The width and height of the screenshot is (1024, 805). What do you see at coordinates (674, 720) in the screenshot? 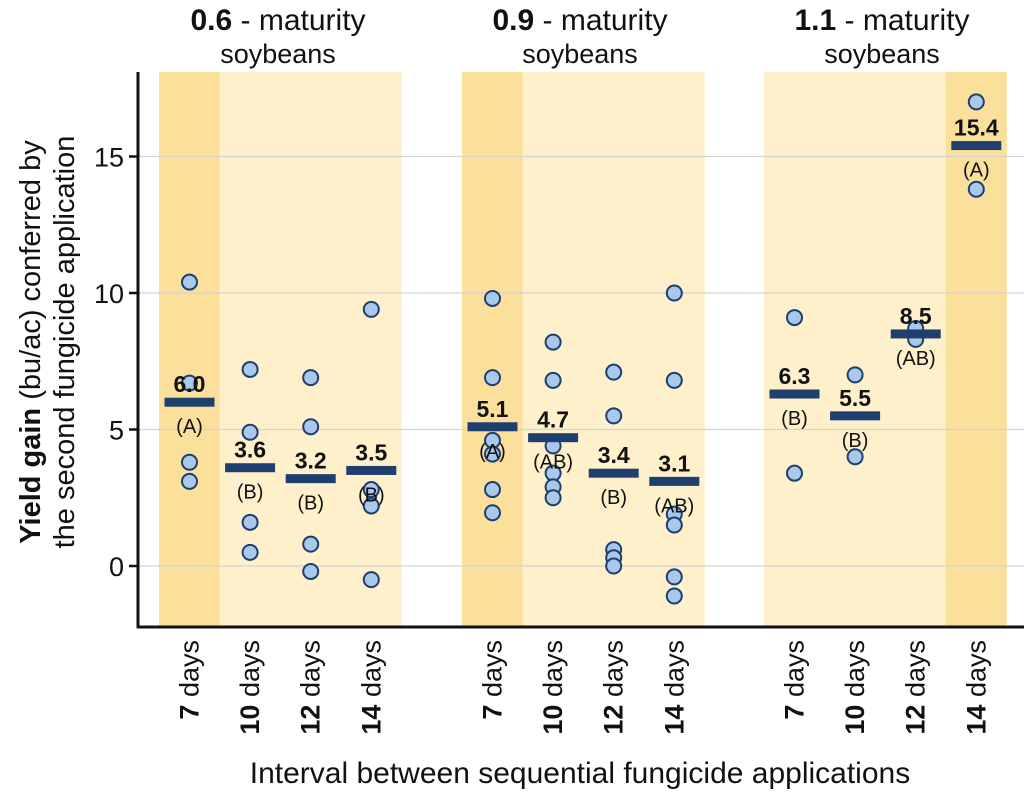
I see `x-tick-number: 14` at bounding box center [674, 720].